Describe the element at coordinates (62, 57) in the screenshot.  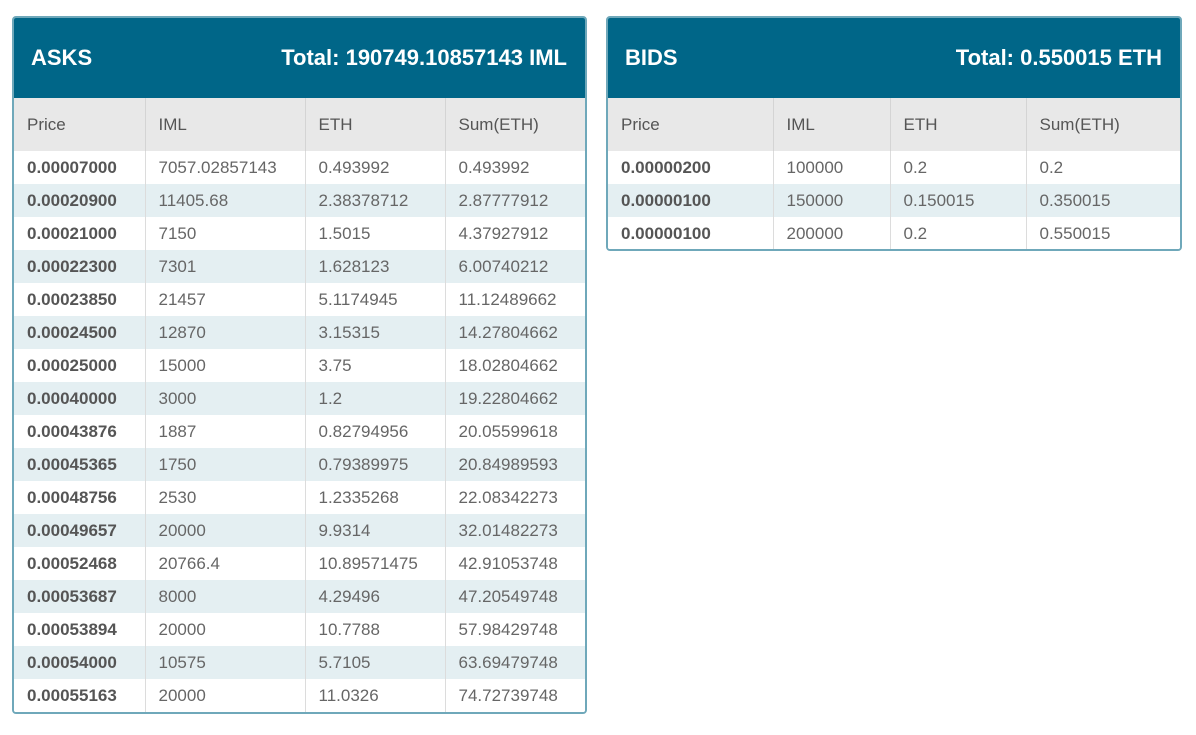
I see `asks-title: ASKS` at that location.